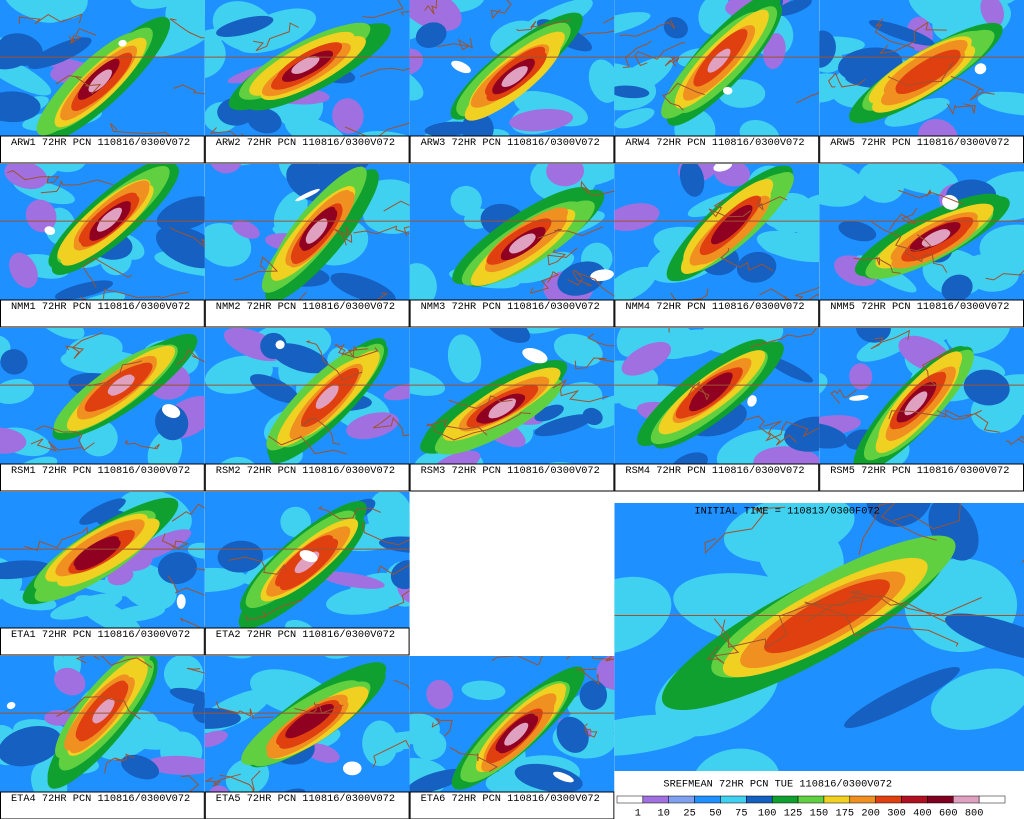 The width and height of the screenshot is (1024, 819). I want to click on mean-footer: SREFMEAN 72HR PCN TUE 110816/0300V072, so click(777, 785).